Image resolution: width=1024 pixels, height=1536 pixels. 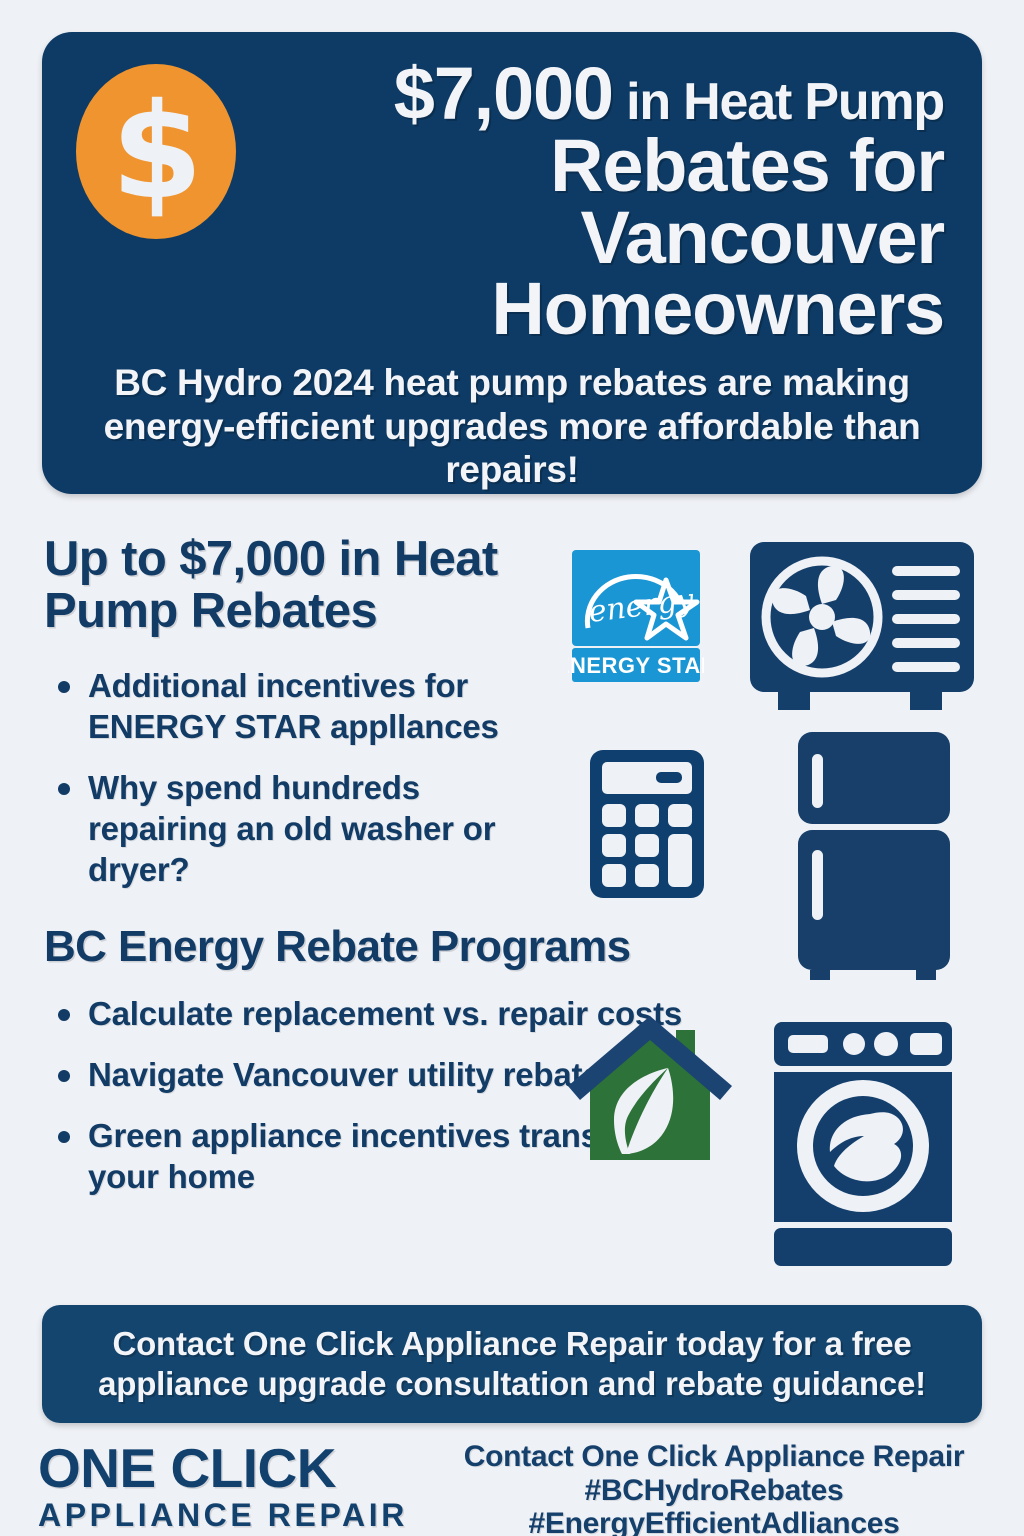 I want to click on section-1-heading: Up to $7,000 in Heat Pump Rebates, so click(x=271, y=585).